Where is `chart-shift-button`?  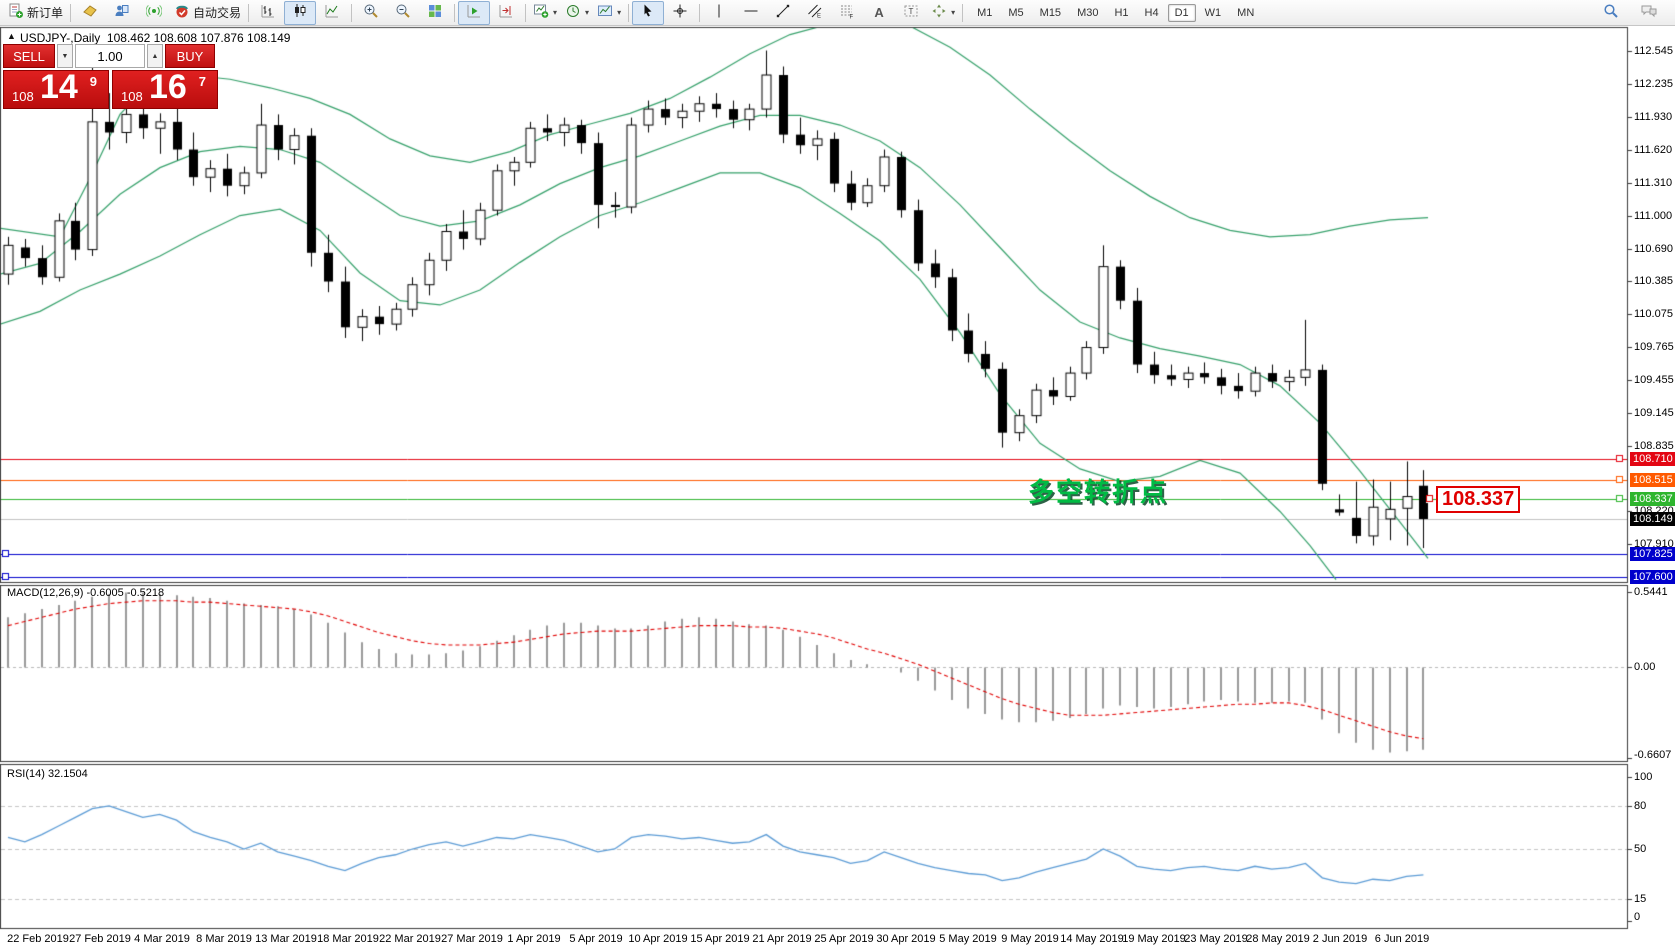
chart-shift-button is located at coordinates (506, 13).